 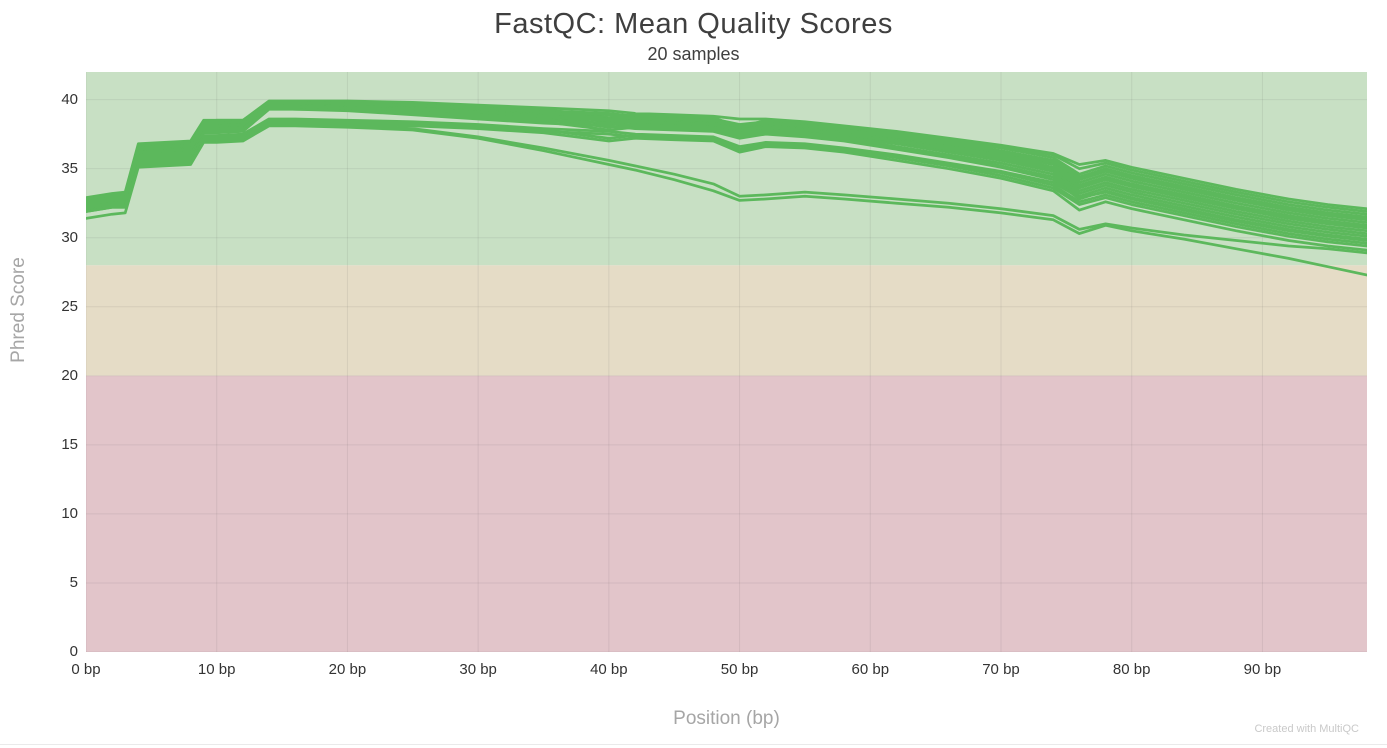 I want to click on y-tick-label: 0, so click(x=73, y=651).